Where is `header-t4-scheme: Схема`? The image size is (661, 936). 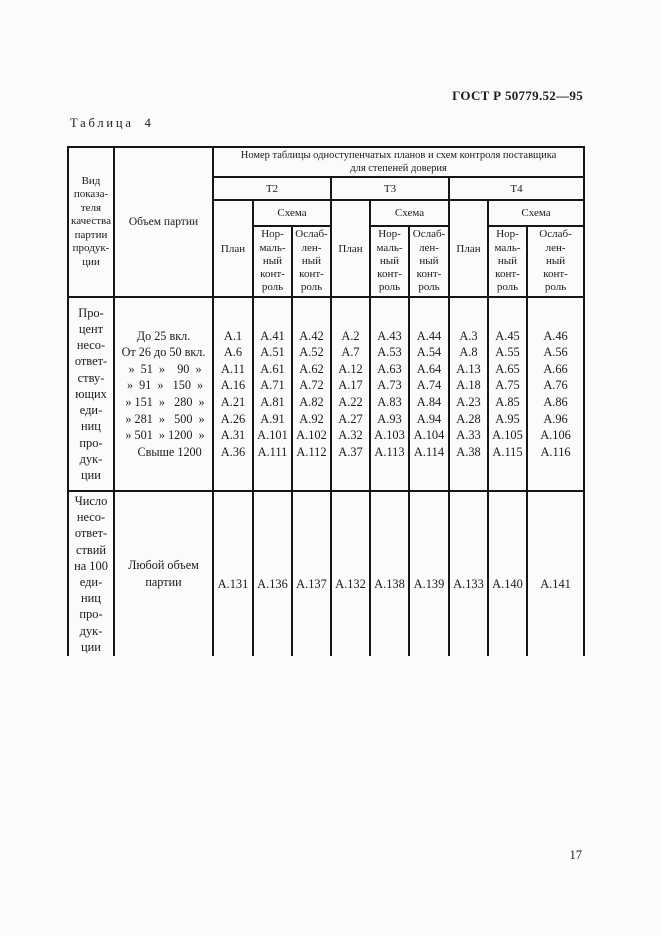 header-t4-scheme: Схема is located at coordinates (536, 213).